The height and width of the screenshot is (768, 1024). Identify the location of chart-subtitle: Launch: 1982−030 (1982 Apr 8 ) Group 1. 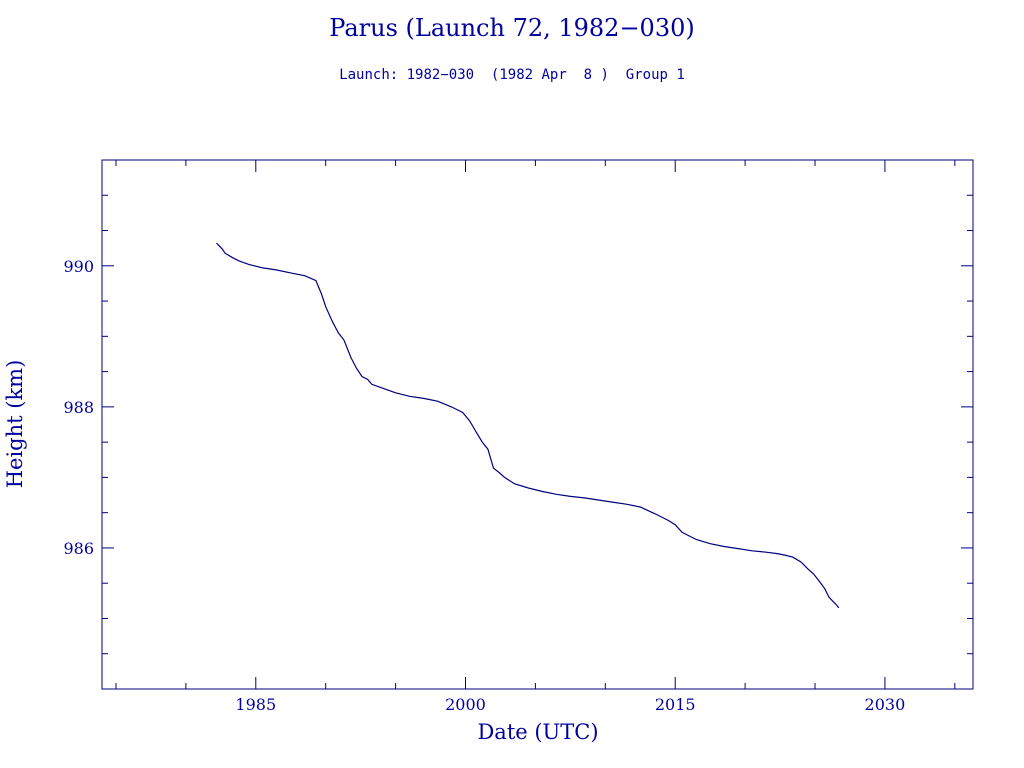
(512, 75).